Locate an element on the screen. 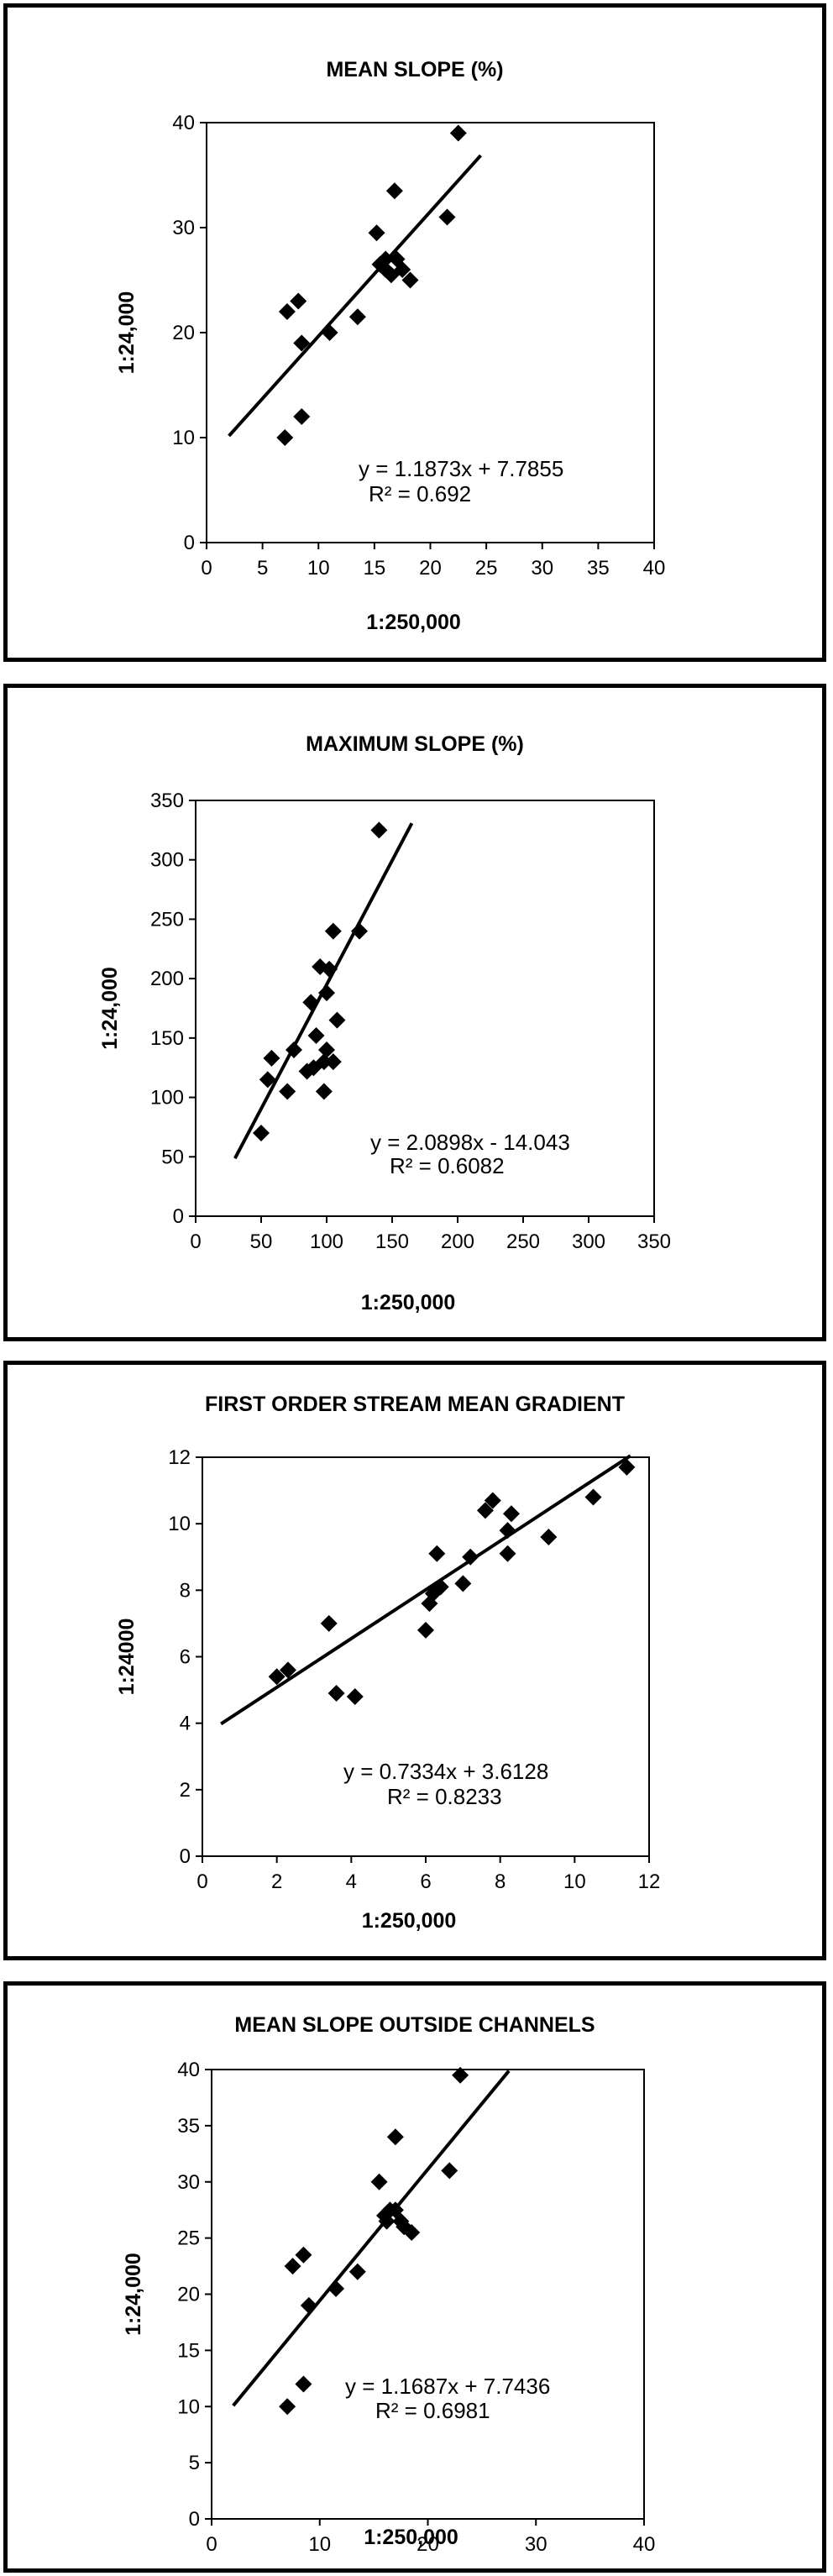 Image resolution: width=833 pixels, height=2576 pixels. regression-equation: y = 0.7334x + 3.6128 is located at coordinates (445, 1771).